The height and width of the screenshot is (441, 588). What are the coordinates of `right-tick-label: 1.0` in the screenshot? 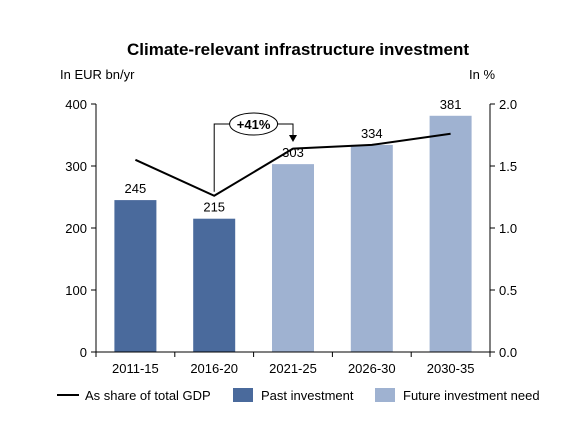 It's located at (508, 228).